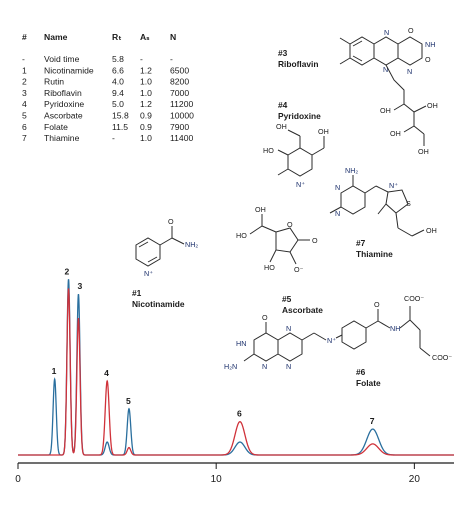 Image resolution: width=474 pixels, height=509 pixels. What do you see at coordinates (383, 212) in the screenshot?
I see `thiamine-structure: #7 Thiamine NH₂ N N N⁺ S OH` at bounding box center [383, 212].